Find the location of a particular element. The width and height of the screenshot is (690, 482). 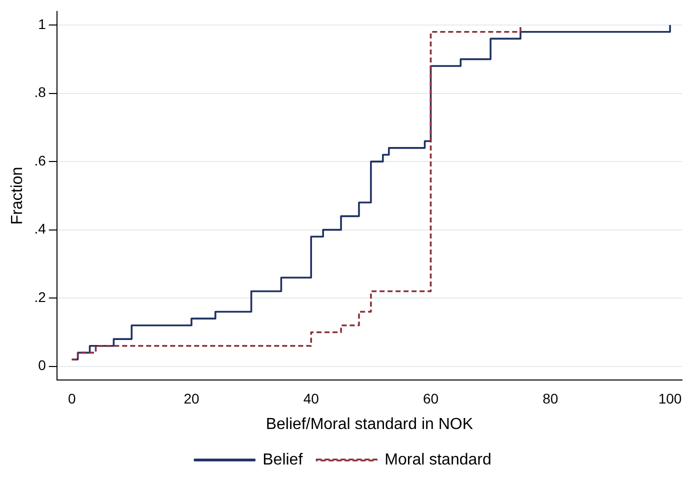

x-tick-label: 60 is located at coordinates (430, 398).